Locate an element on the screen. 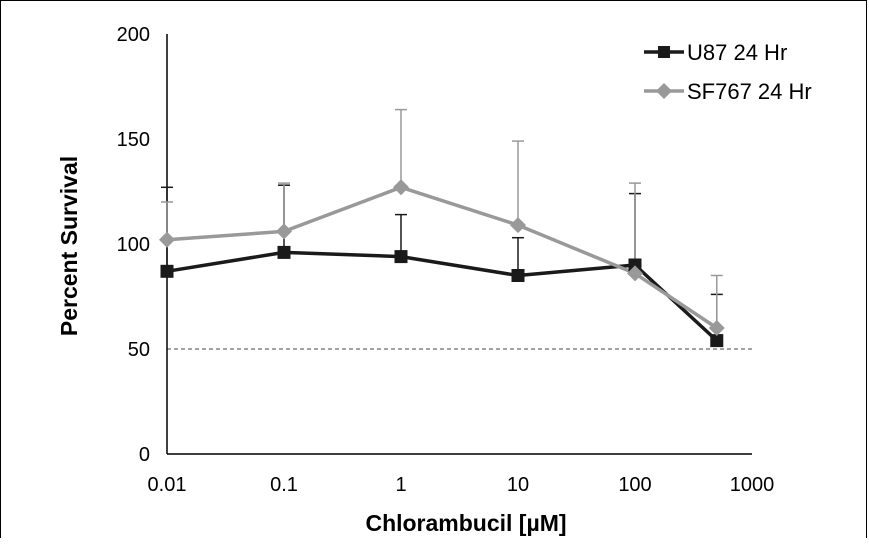 This screenshot has height=544, width=869. legend-marker-u87 is located at coordinates (664, 52).